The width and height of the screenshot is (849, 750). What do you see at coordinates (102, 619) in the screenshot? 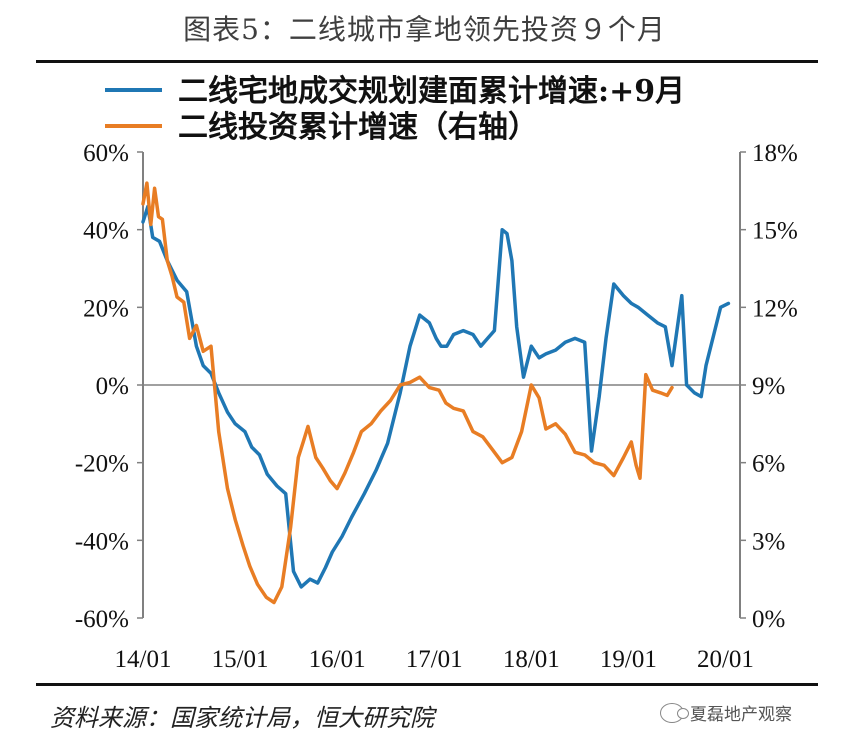
I see `left-tick-label: -60%` at bounding box center [102, 619].